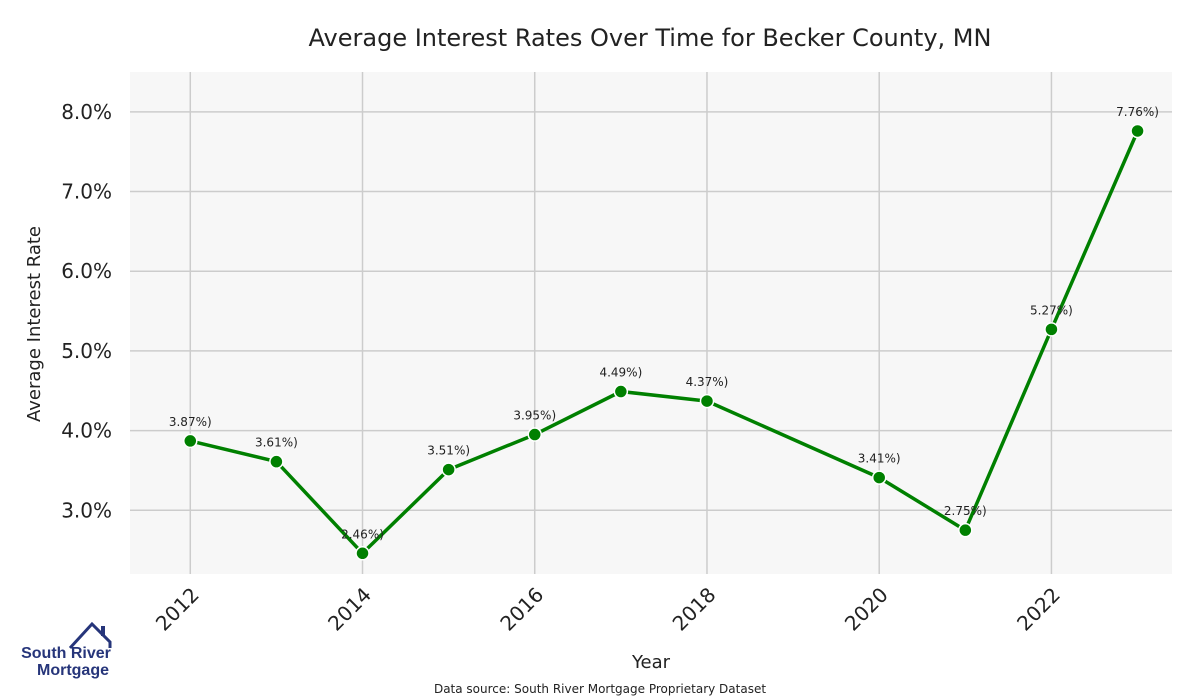 The width and height of the screenshot is (1200, 700). What do you see at coordinates (86, 510) in the screenshot?
I see `y-tick-label: 3.0%` at bounding box center [86, 510].